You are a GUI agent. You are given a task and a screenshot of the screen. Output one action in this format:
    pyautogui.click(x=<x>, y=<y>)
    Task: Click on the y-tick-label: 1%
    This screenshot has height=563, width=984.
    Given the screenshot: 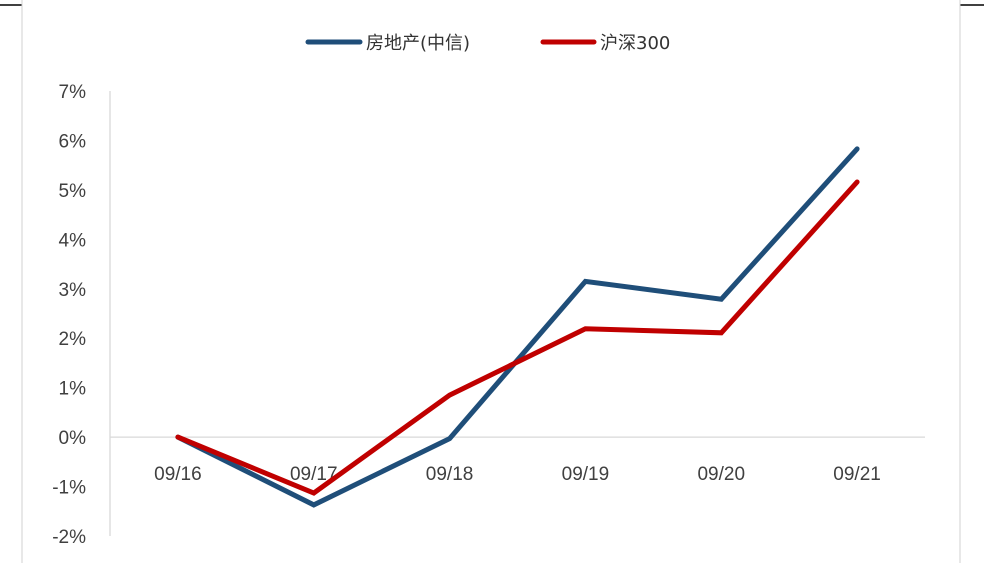 What is the action you would take?
    pyautogui.click(x=73, y=389)
    